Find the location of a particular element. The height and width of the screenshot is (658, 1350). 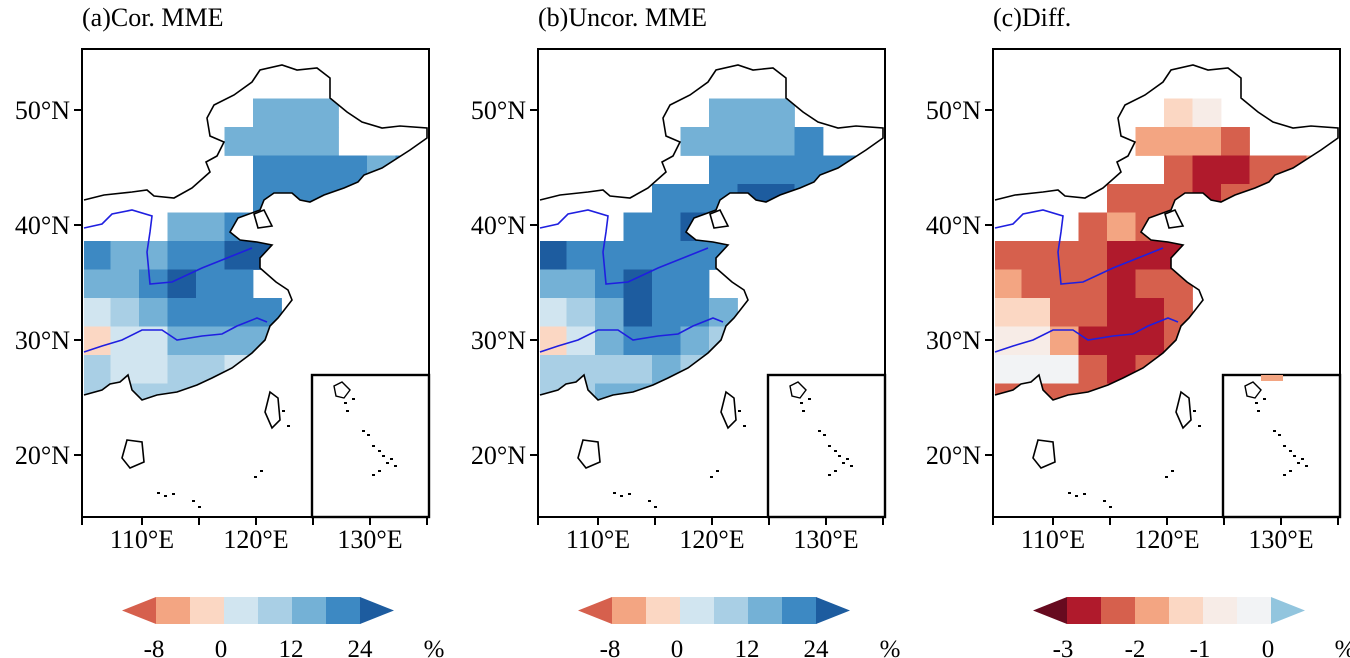

colorbar-arrow-left is located at coordinates (139, 610).